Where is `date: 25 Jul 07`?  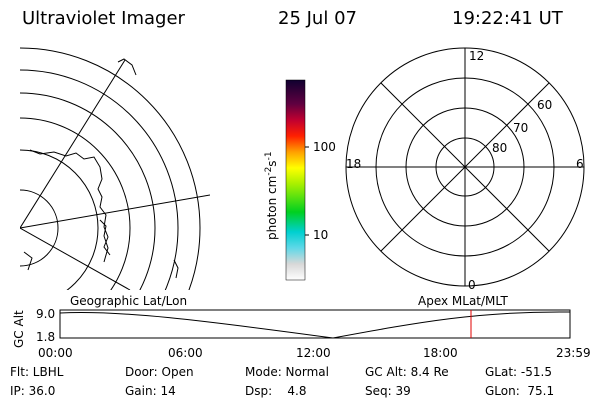
date: 25 Jul 07 is located at coordinates (317, 18).